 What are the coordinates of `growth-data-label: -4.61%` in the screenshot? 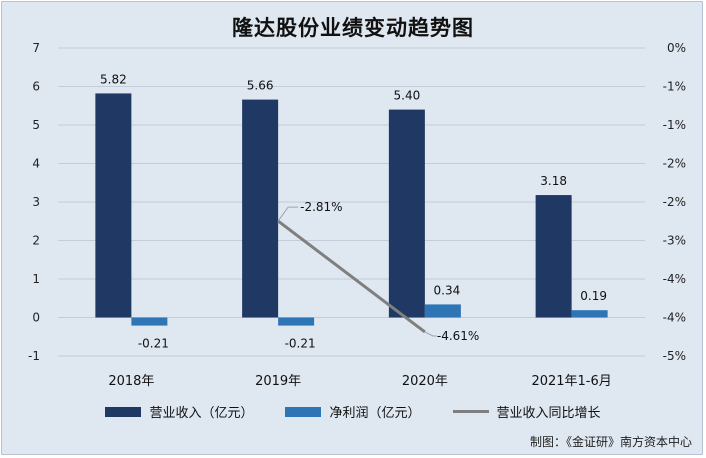 It's located at (458, 336).